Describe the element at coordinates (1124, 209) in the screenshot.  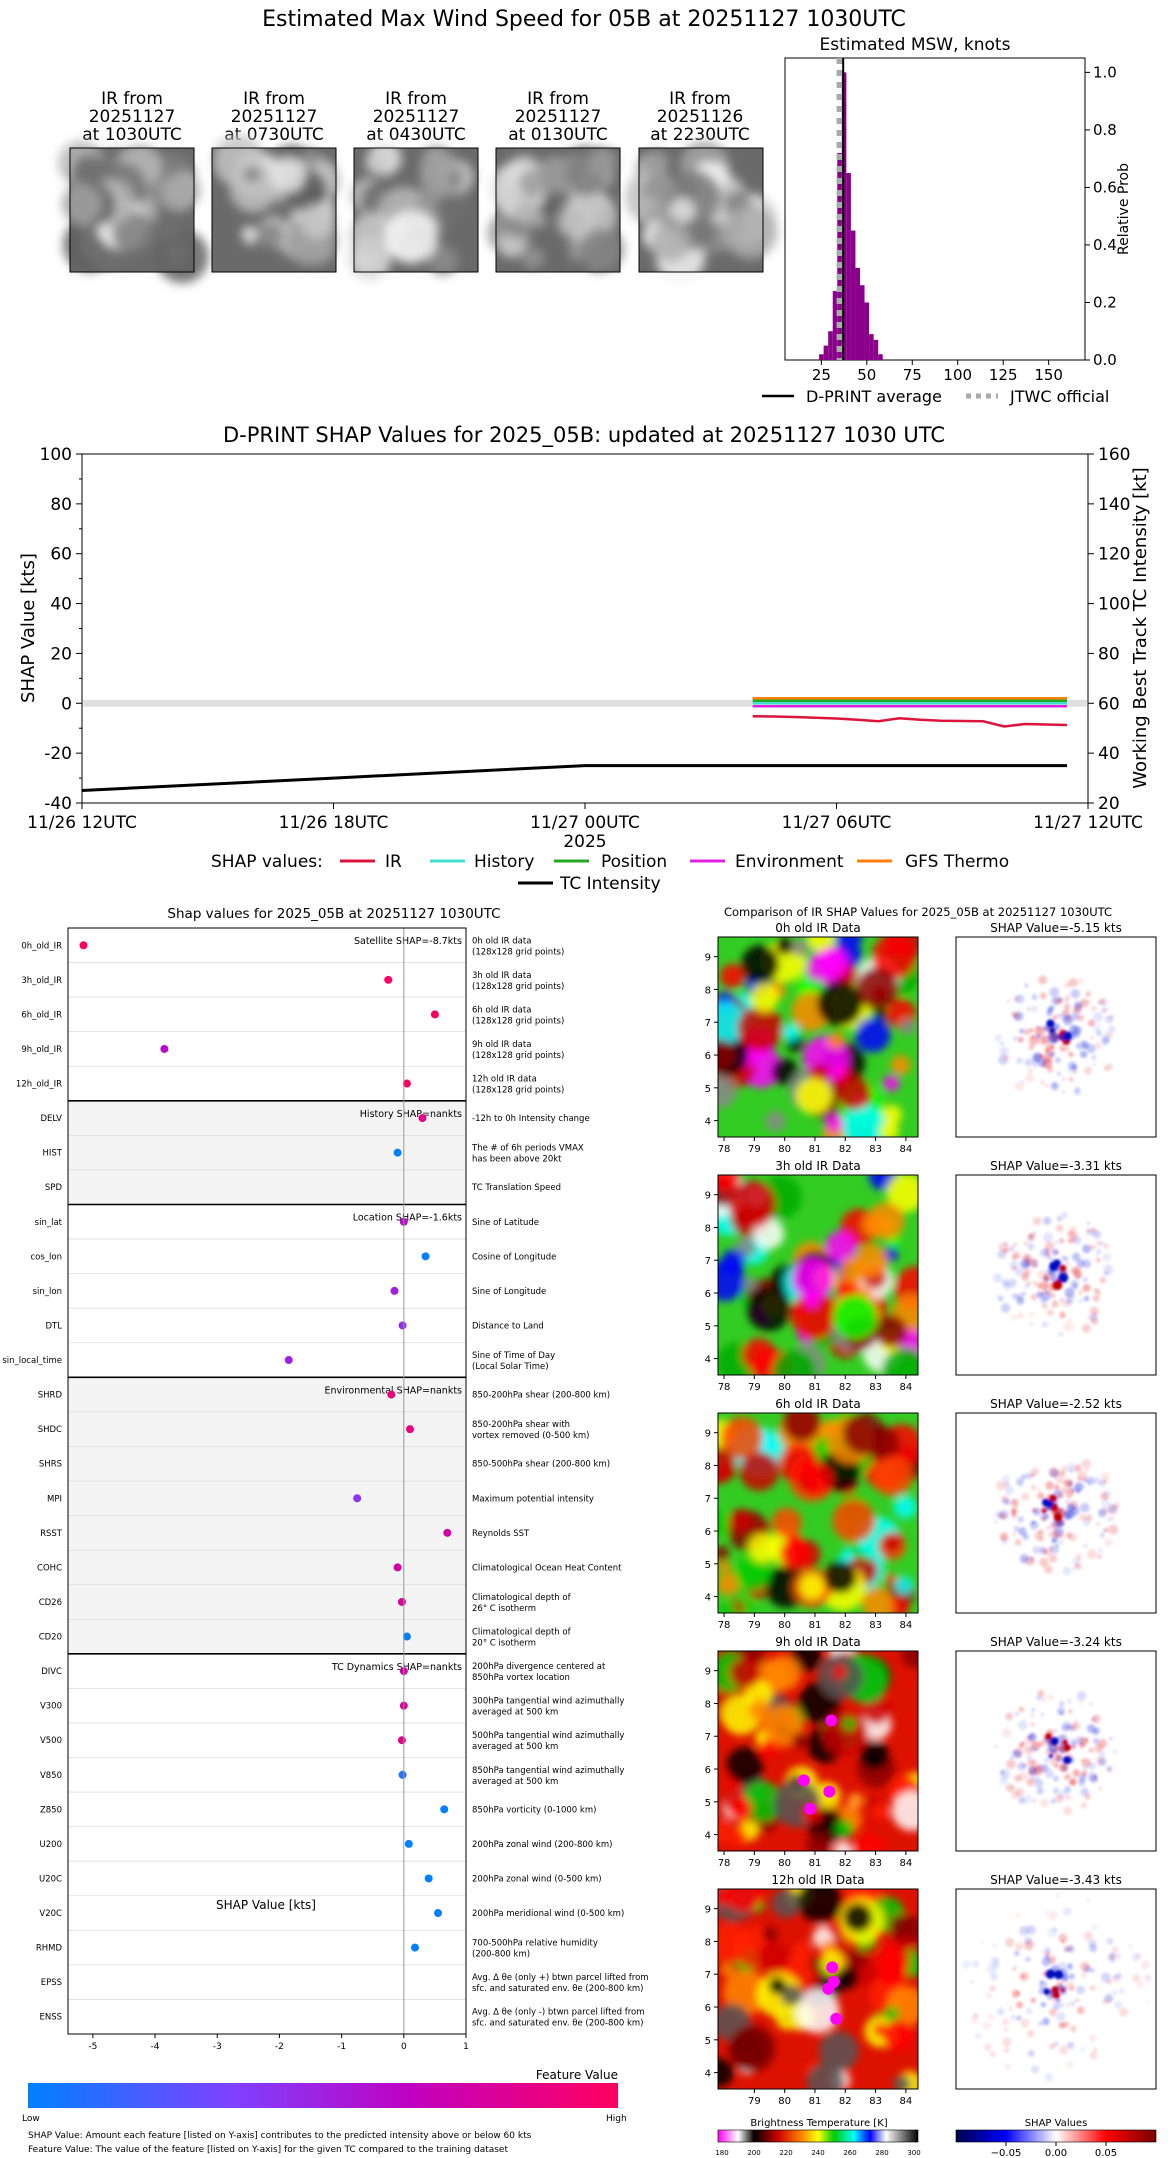
I see `msw-ylabel: Relative Prob` at that location.